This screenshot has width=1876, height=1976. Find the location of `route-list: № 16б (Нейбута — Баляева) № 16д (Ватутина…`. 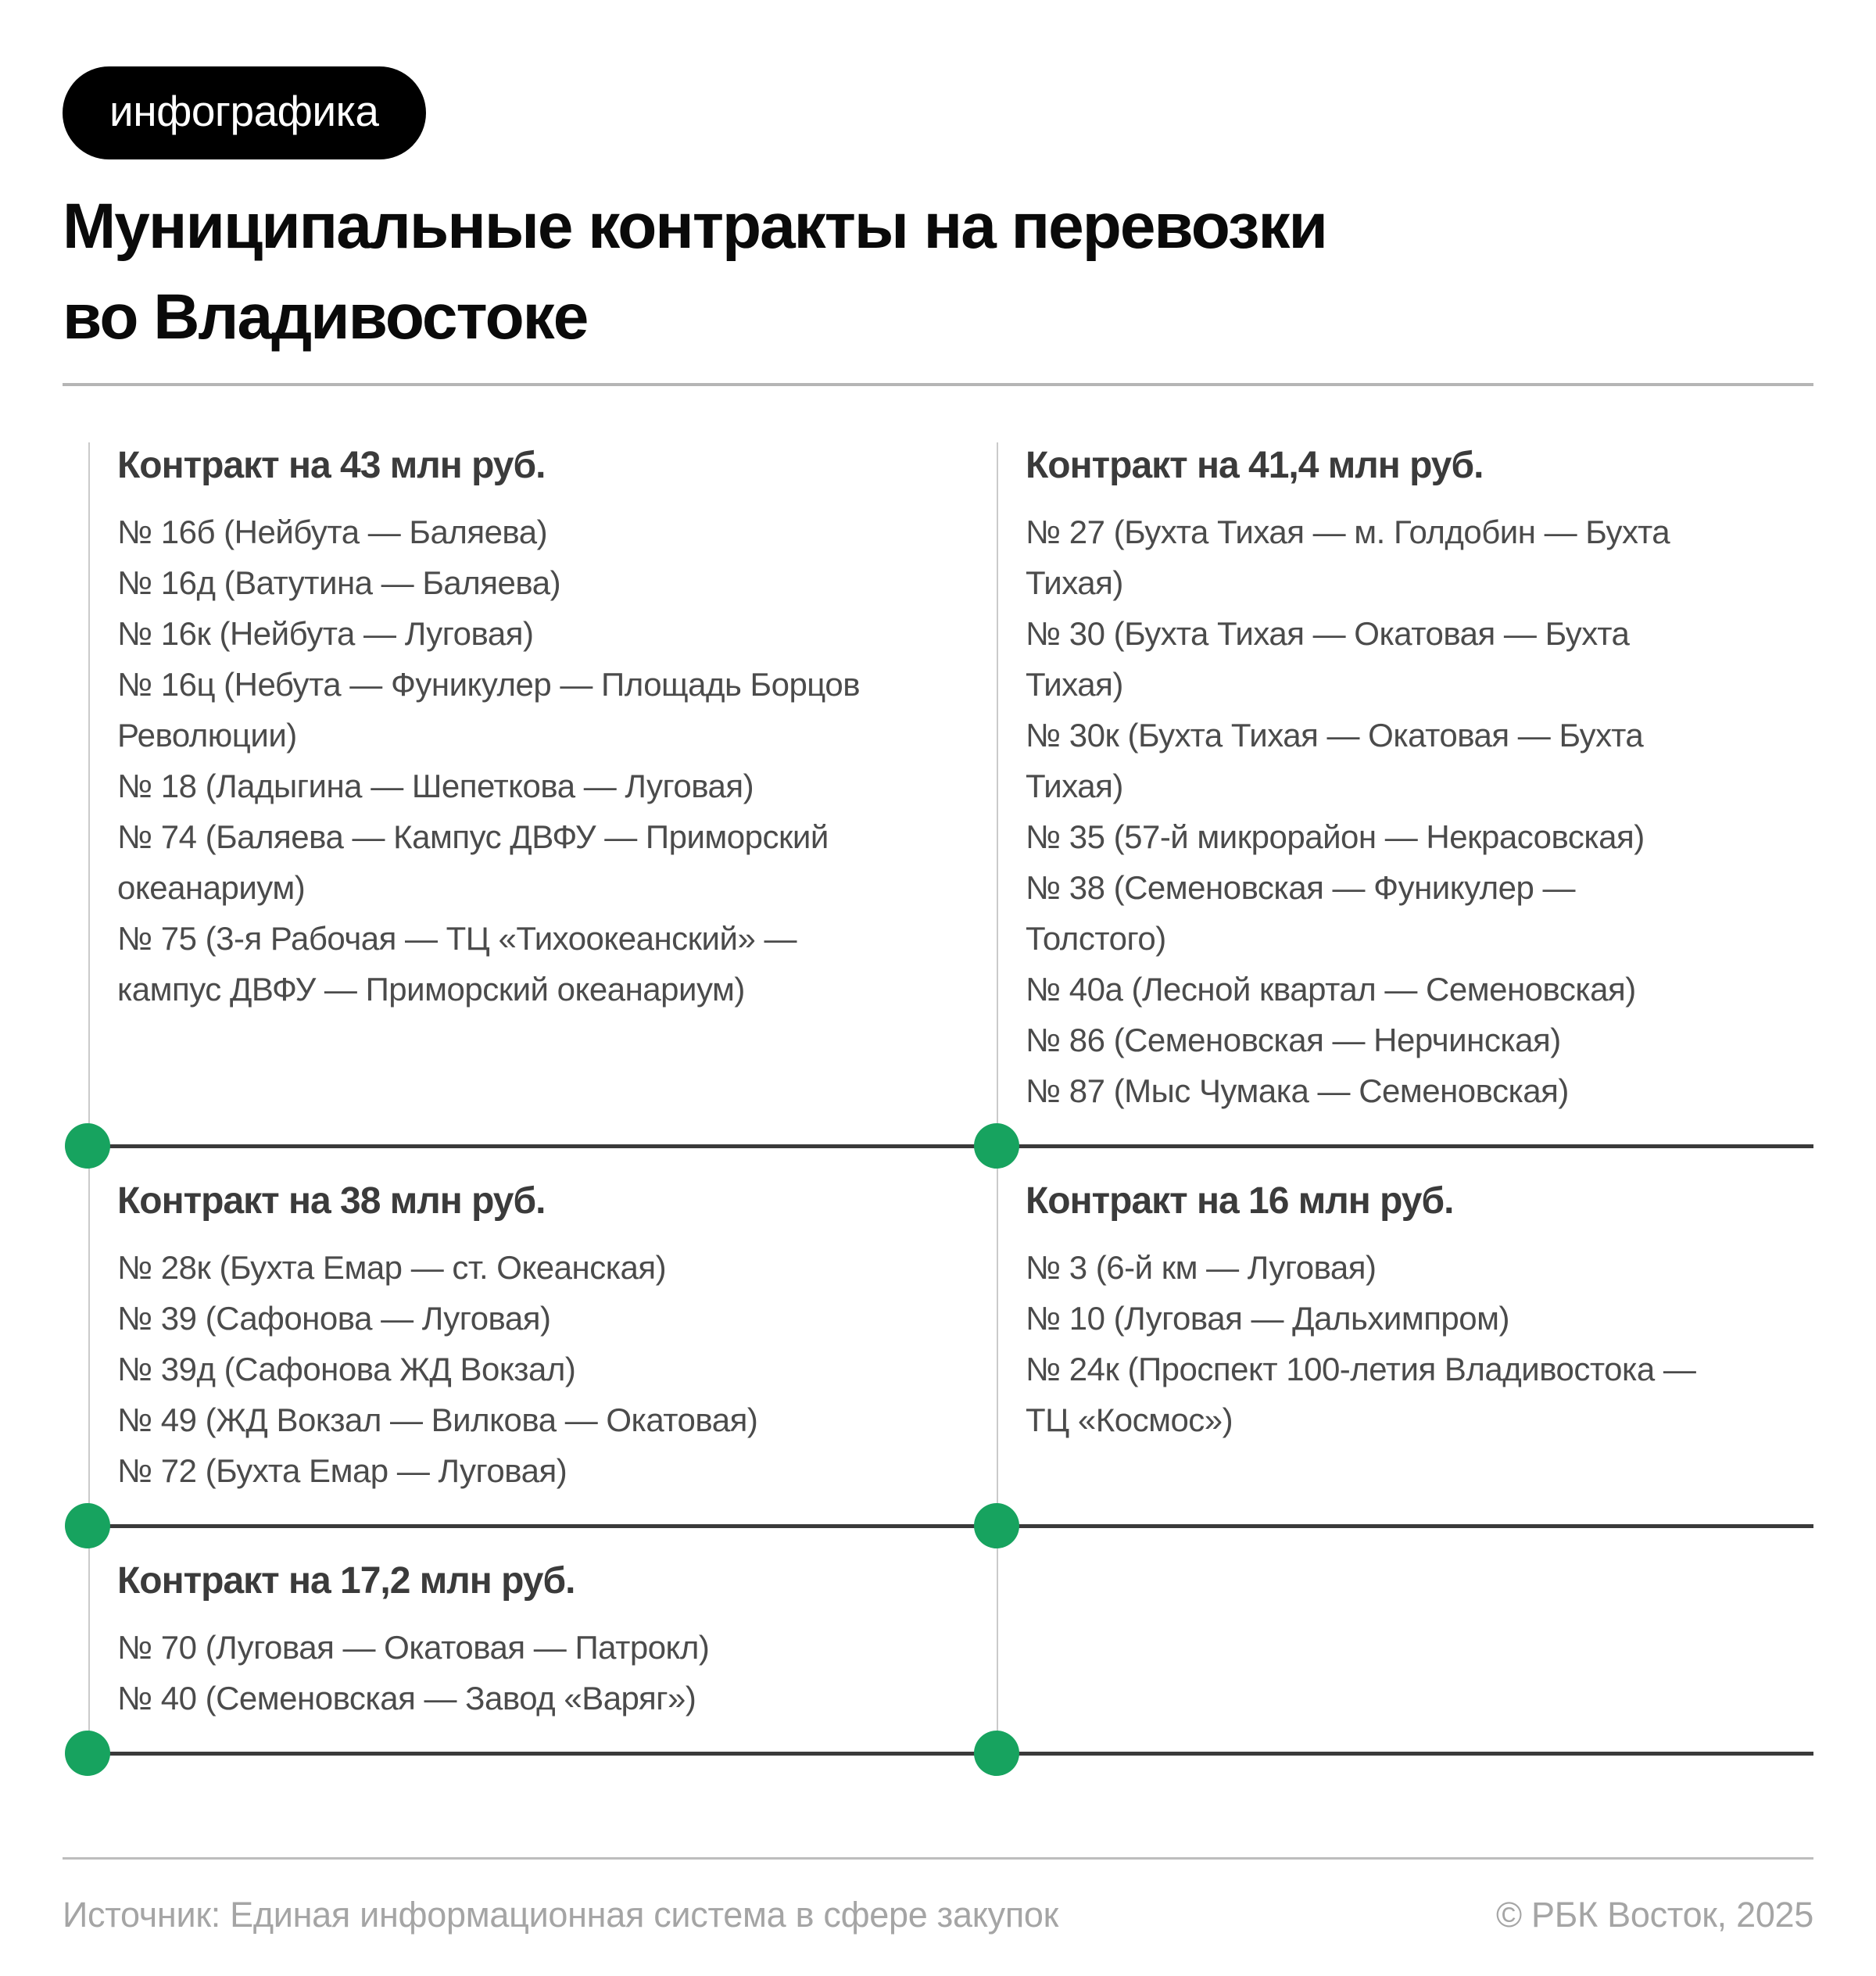

route-list: № 16б (Нейбута — Баляева) № 16д (Ватутина… is located at coordinates (545, 761).